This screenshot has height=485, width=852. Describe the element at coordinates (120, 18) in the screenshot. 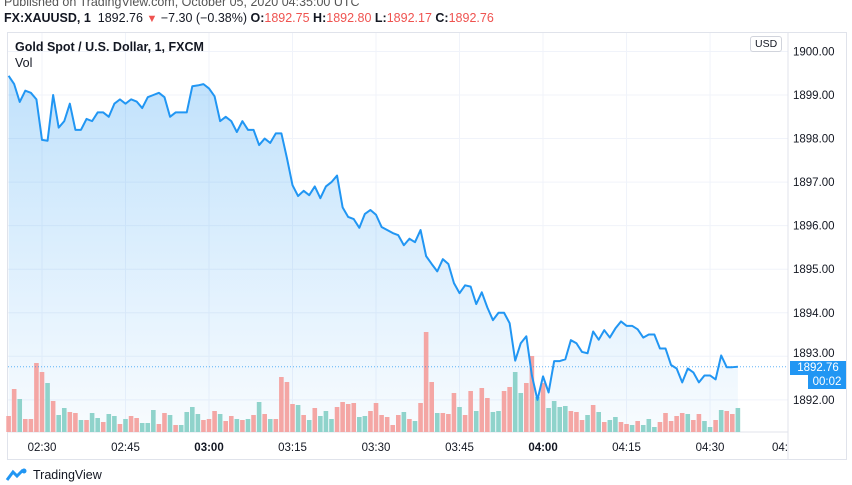

I see `last-price: 1892.76` at that location.